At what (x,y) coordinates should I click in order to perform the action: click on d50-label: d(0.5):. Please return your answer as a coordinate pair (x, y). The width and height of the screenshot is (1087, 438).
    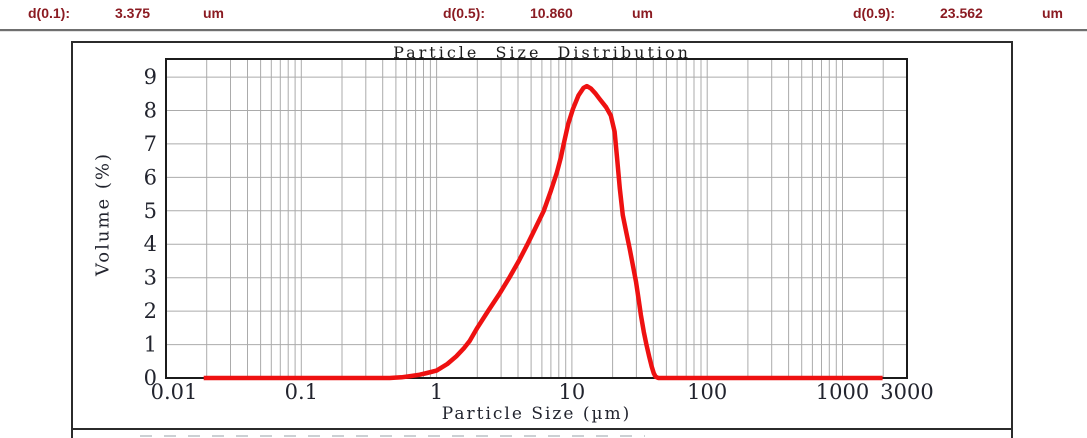
    Looking at the image, I should click on (464, 13).